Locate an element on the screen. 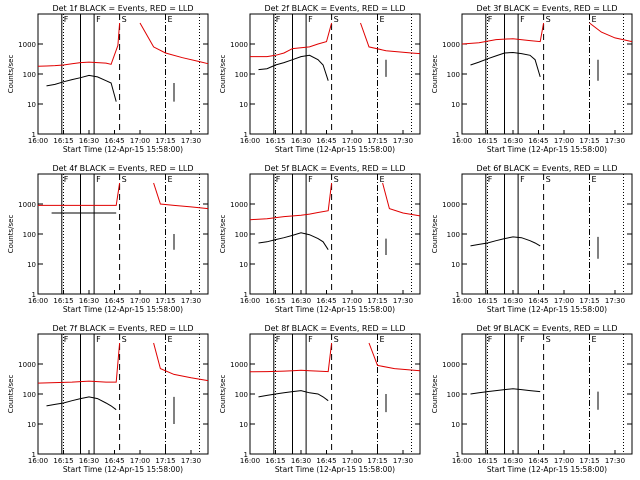  panel-title: Det 4f BLACK = Events, RED = LLD is located at coordinates (122, 168).